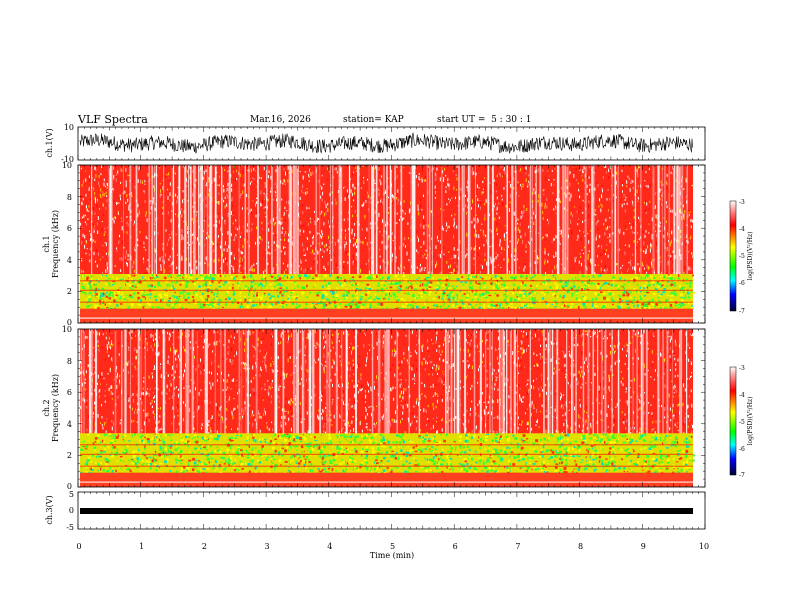 This screenshot has height=612, width=792. What do you see at coordinates (386, 143) in the screenshot?
I see `ch1-waveform-path` at bounding box center [386, 143].